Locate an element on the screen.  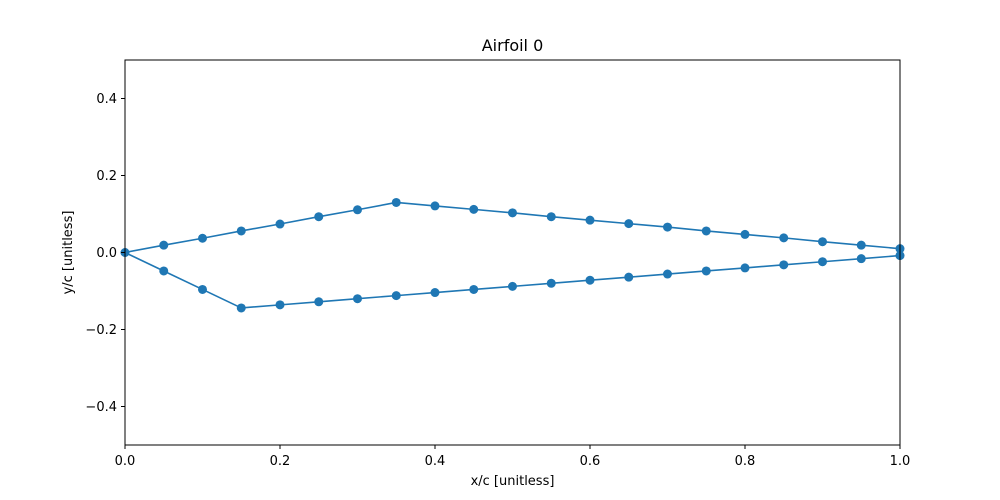
x-tick-label: 0.0 is located at coordinates (125, 461).